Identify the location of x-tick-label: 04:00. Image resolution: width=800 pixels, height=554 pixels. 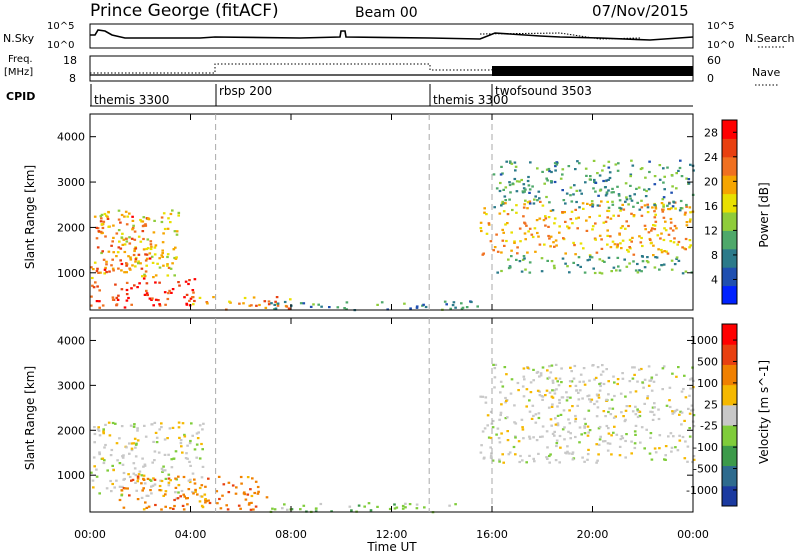
(191, 534).